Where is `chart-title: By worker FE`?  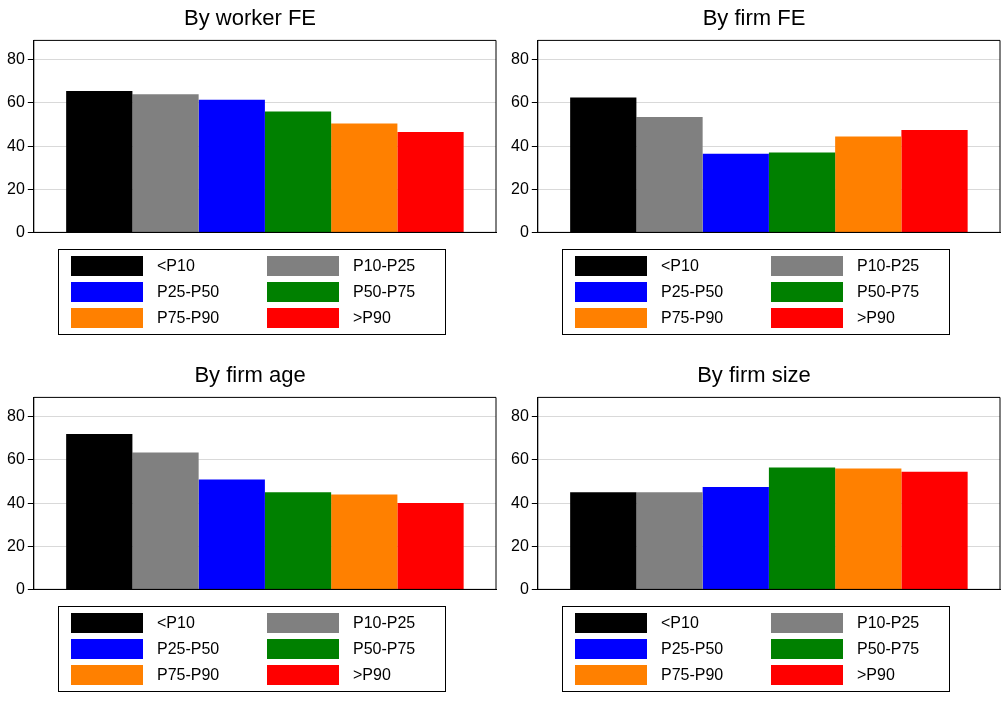
chart-title: By worker FE is located at coordinates (250, 18).